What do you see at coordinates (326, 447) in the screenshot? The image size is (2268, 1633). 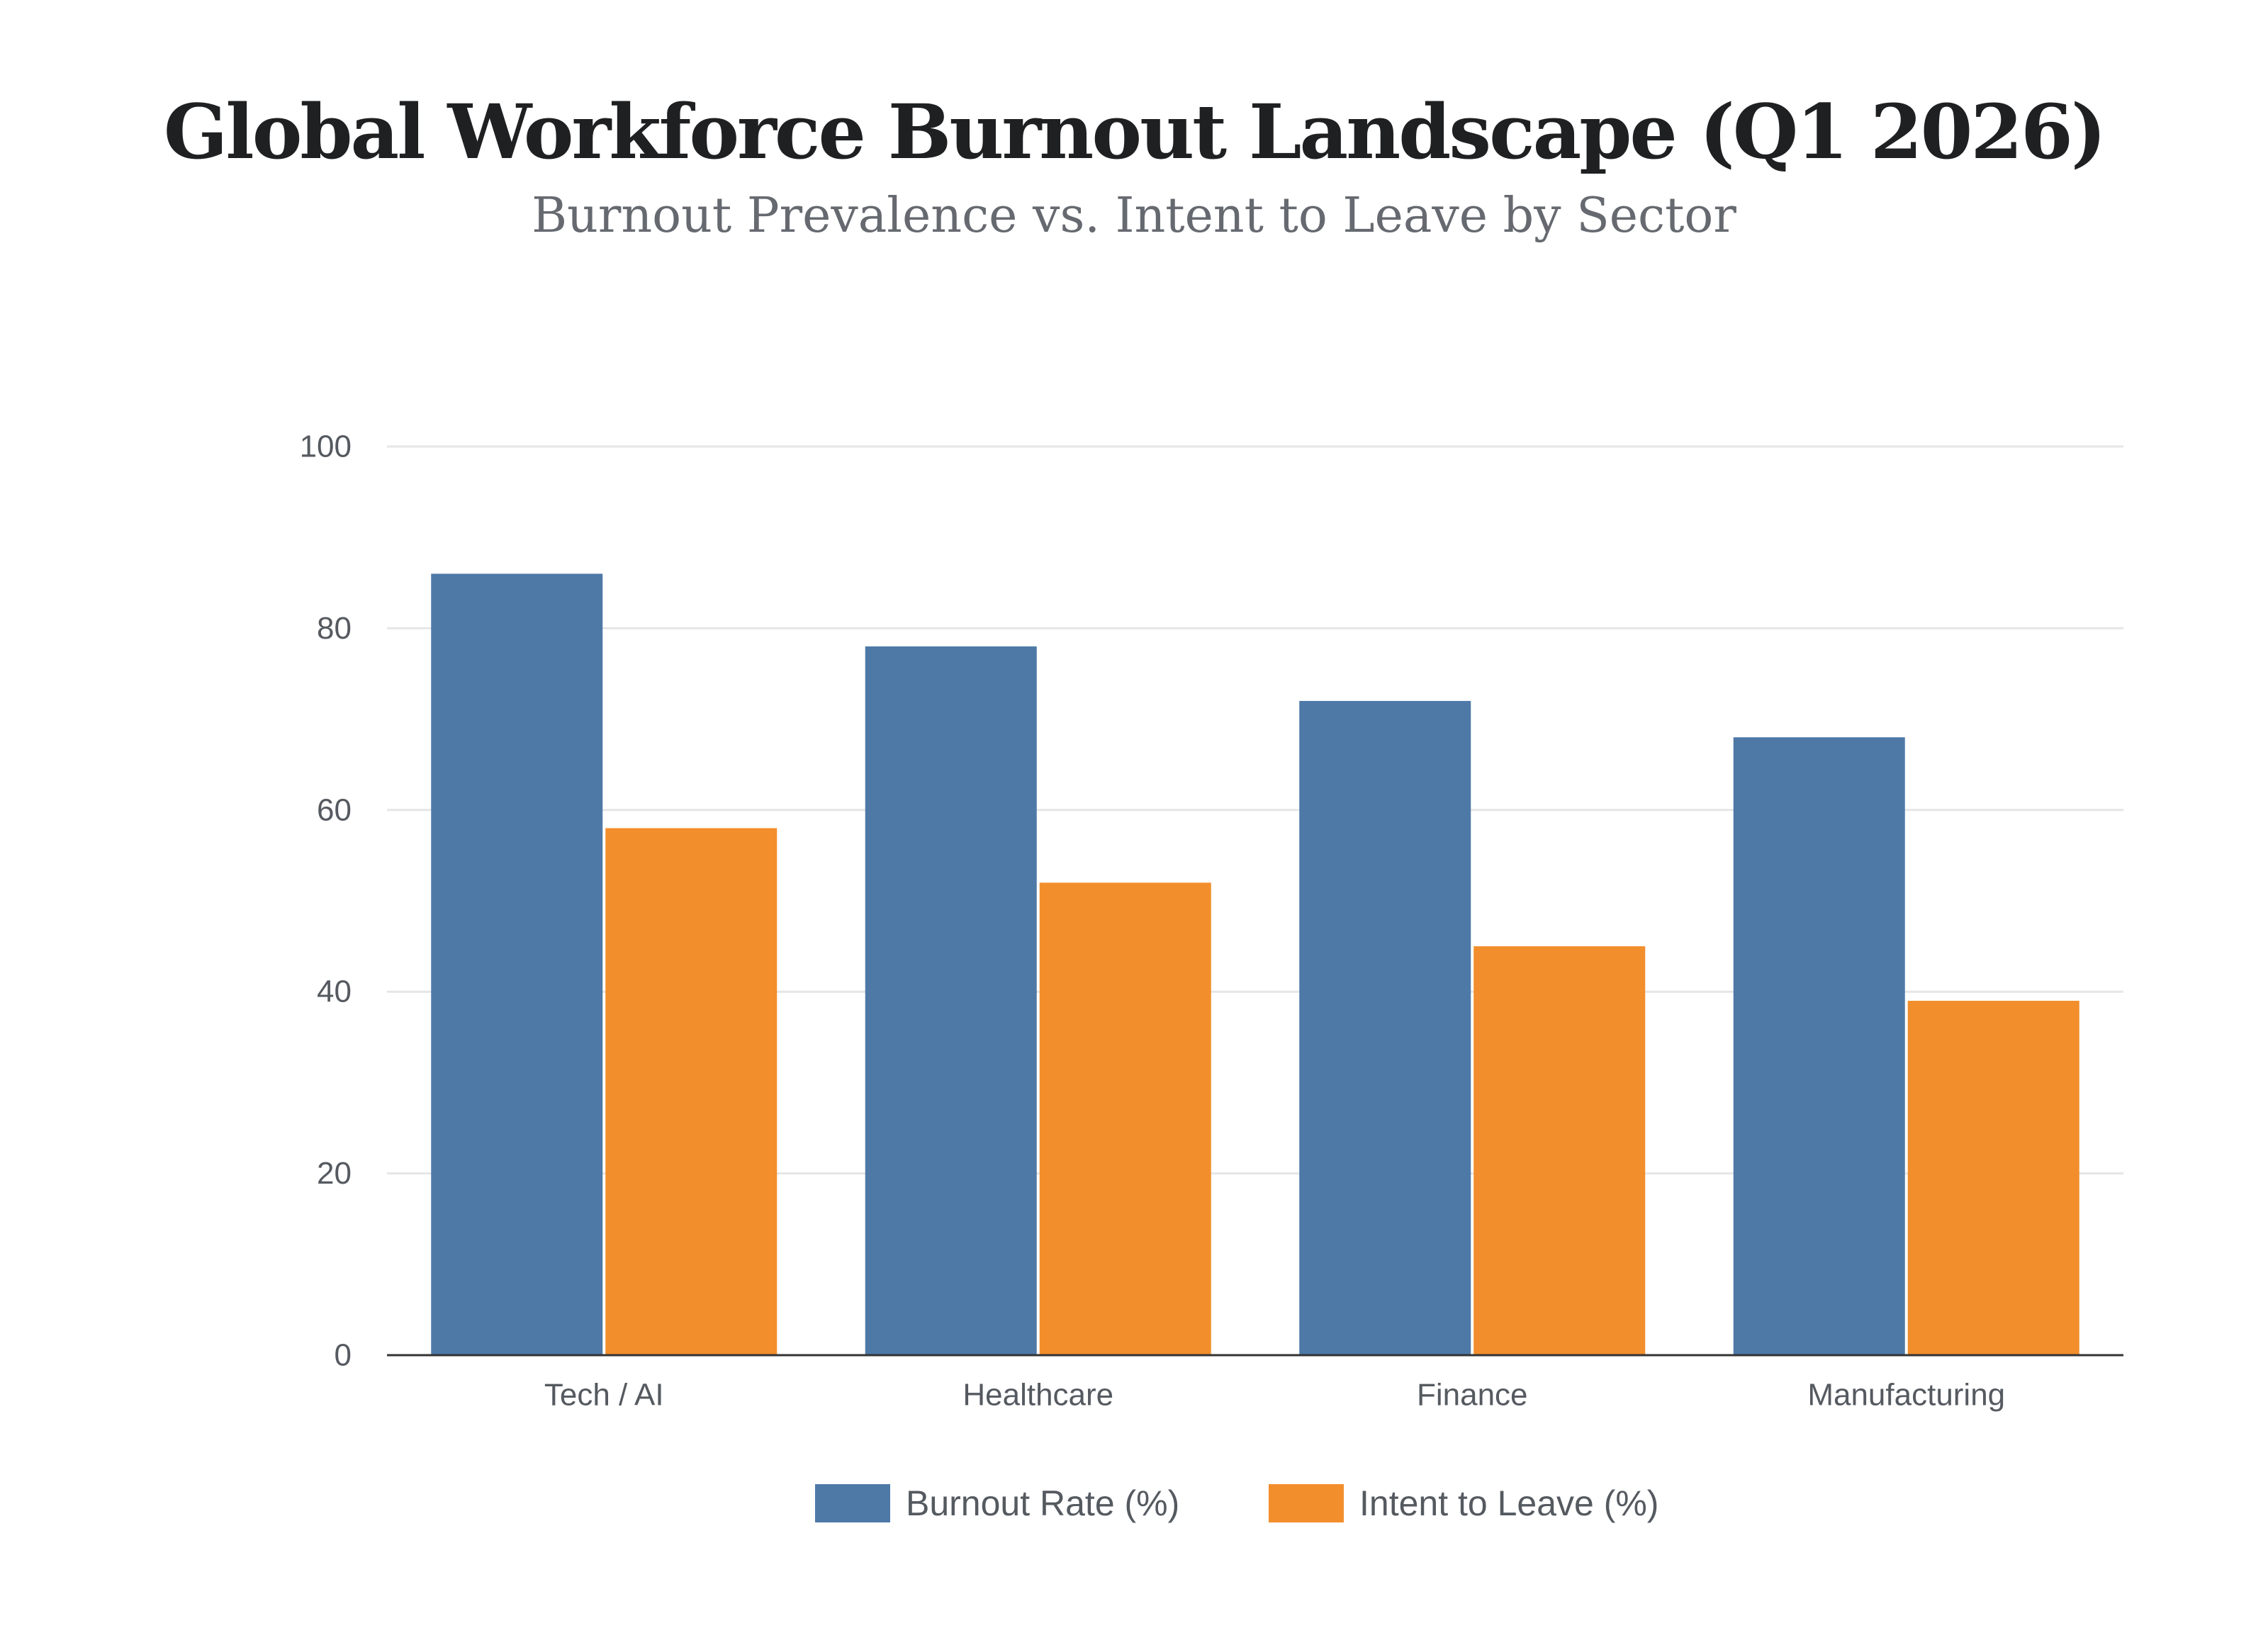 I see `y-tick-label: 100` at bounding box center [326, 447].